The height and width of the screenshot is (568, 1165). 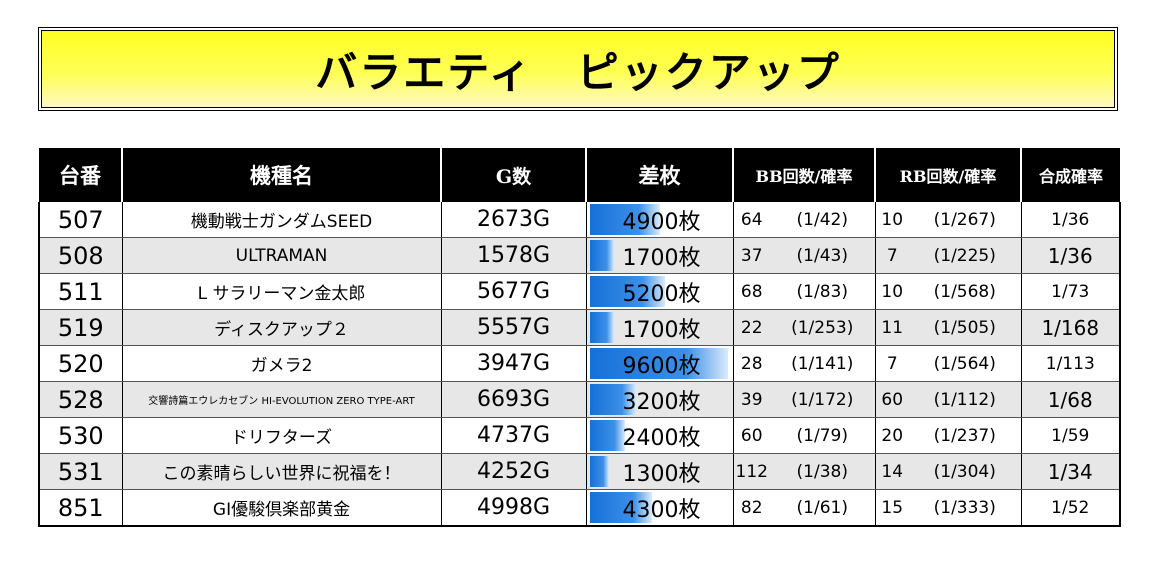 I want to click on rb-rate: (1/564), so click(x=965, y=363).